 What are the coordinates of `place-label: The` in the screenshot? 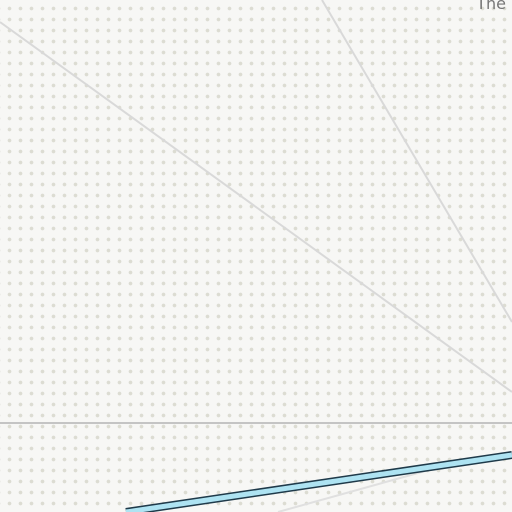 It's located at (491, 6).